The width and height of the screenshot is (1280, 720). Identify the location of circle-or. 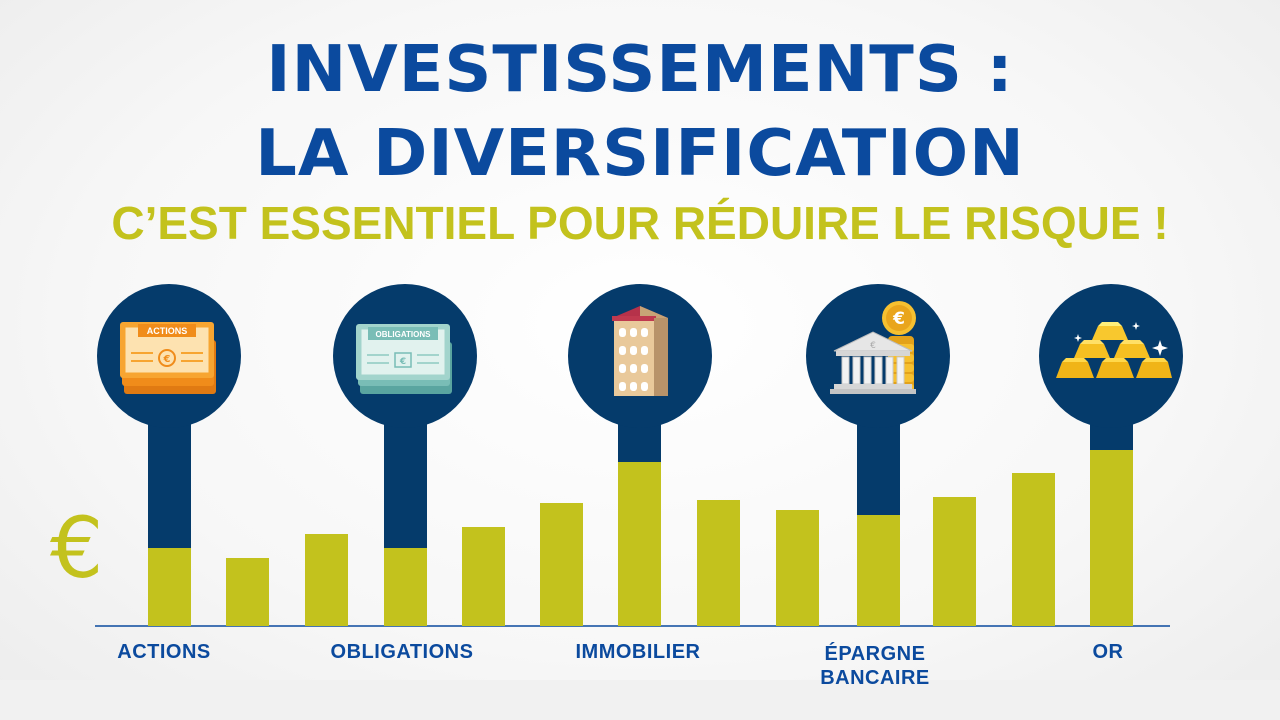
(1111, 356).